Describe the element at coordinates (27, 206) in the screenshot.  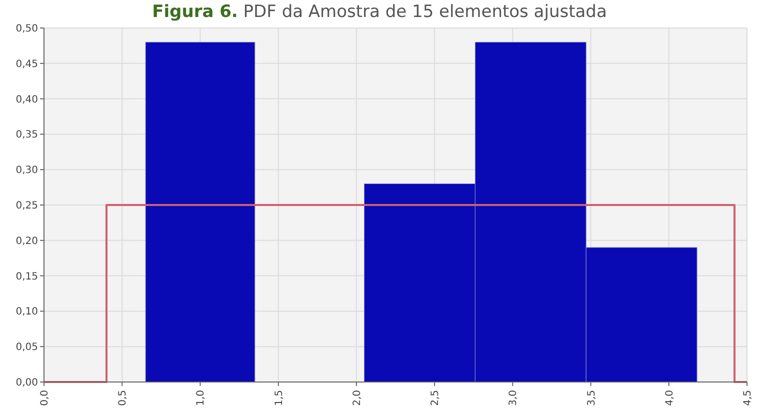
I see `y-tick-label: 0,25` at that location.